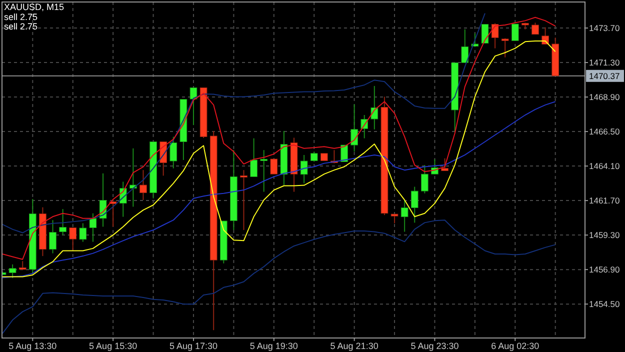 Image resolution: width=625 pixels, height=352 pixels. I want to click on x-tick-label: 6 Aug 02:30, so click(515, 346).